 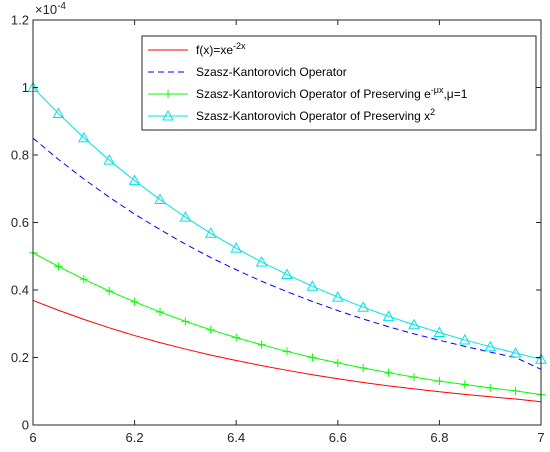 I want to click on x-tick-label: 6.2, so click(x=135, y=437).